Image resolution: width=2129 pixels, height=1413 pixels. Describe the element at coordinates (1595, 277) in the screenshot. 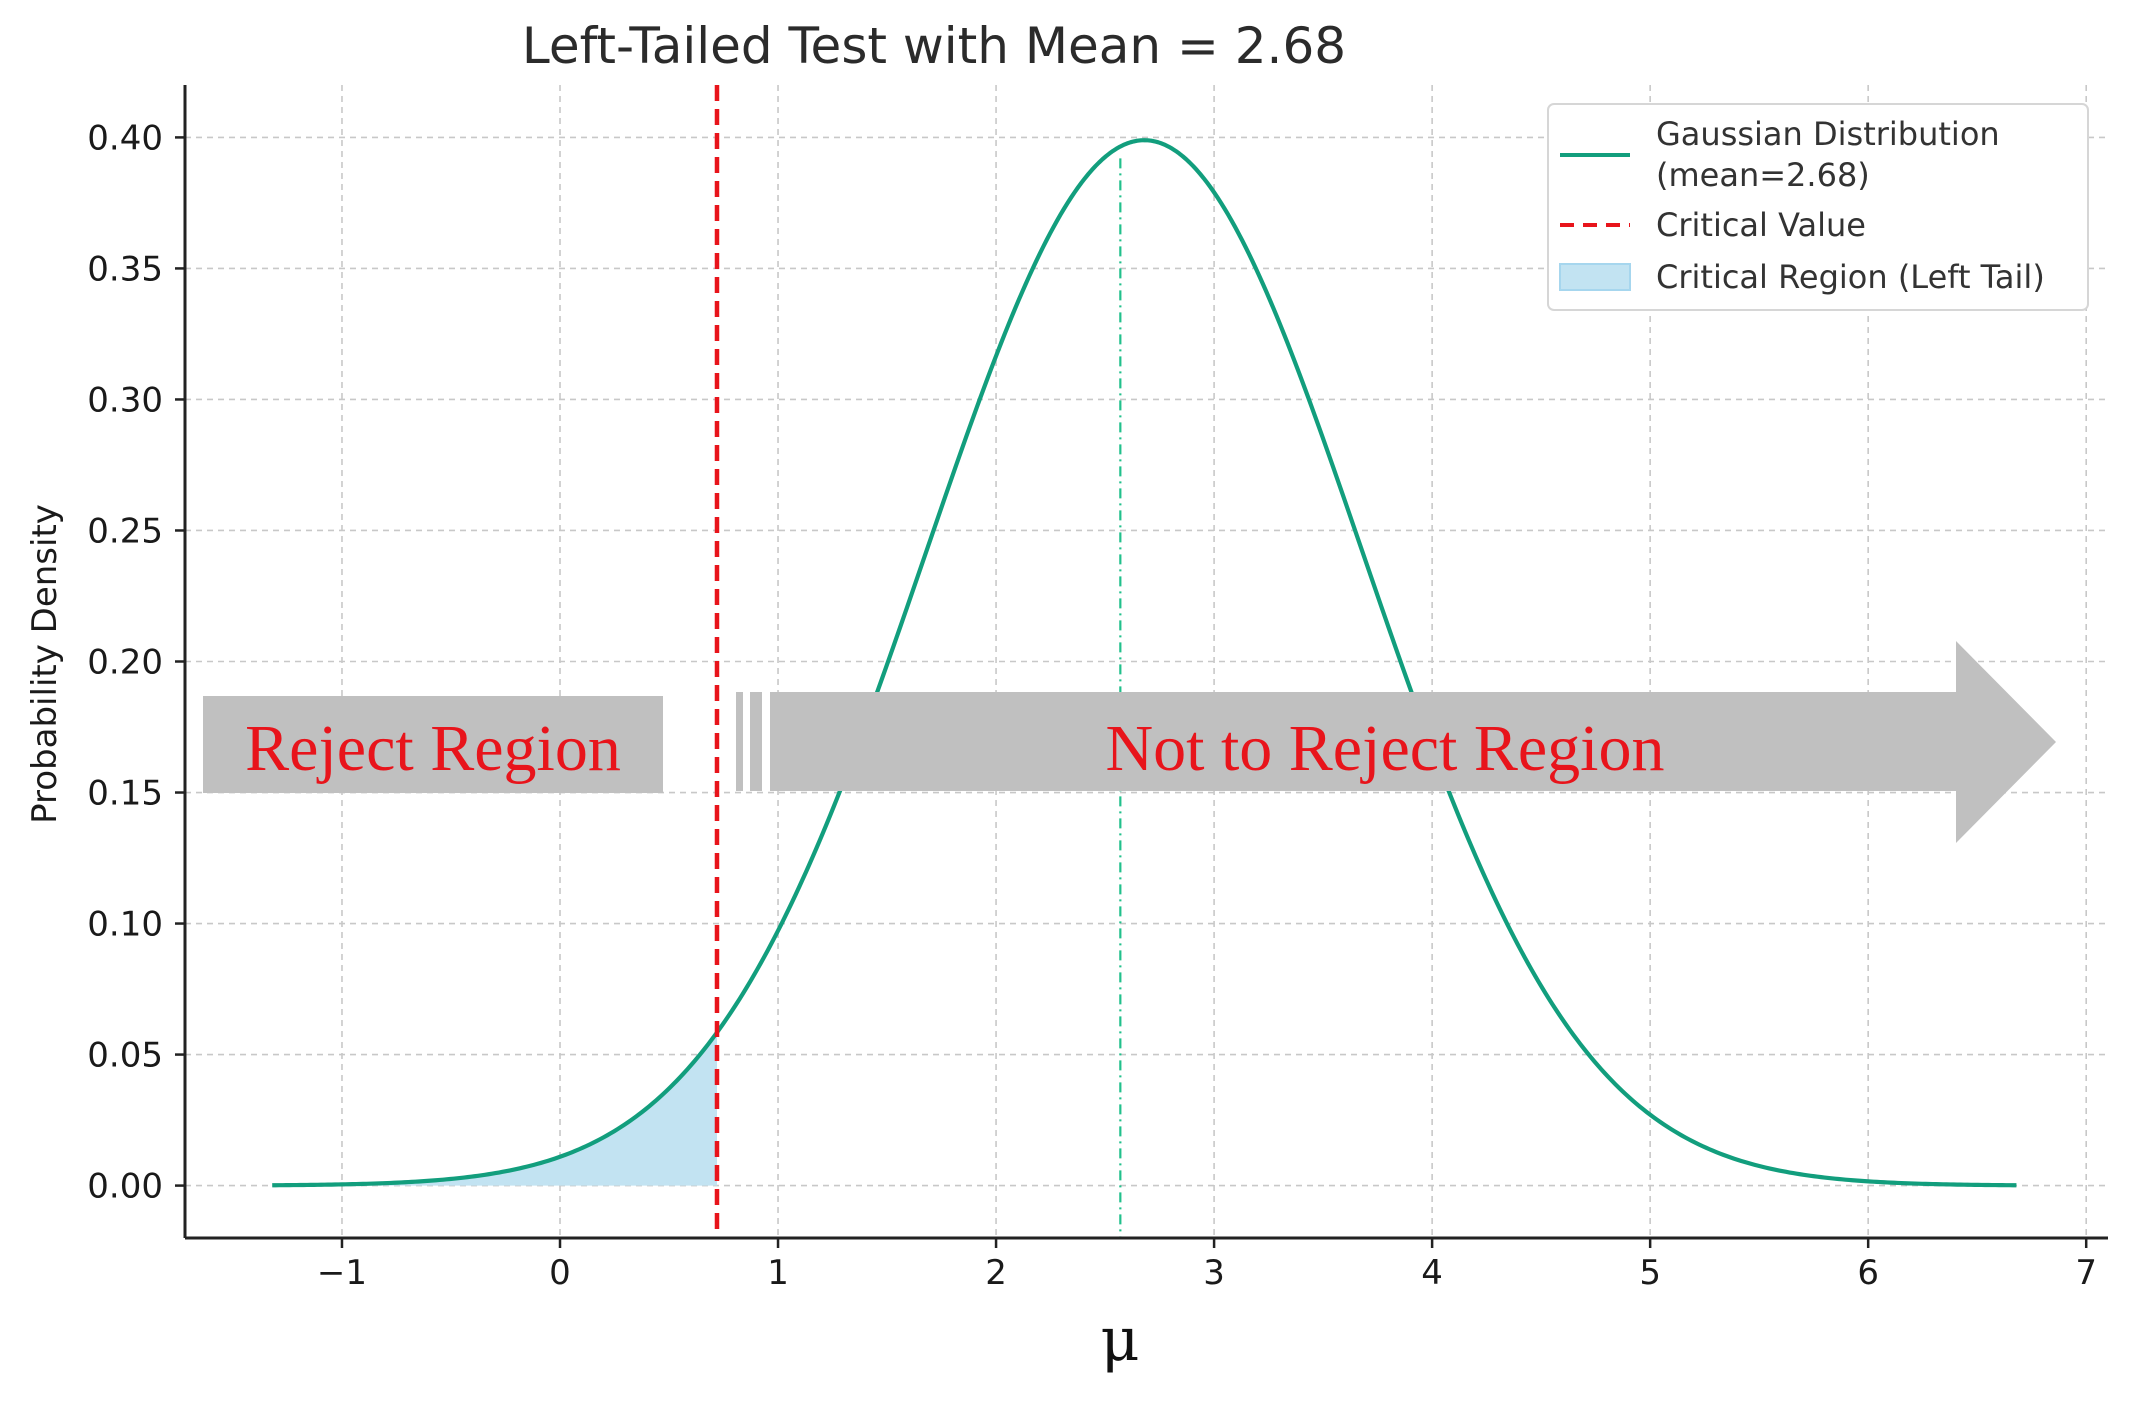

I see `legend-region-swatch` at that location.